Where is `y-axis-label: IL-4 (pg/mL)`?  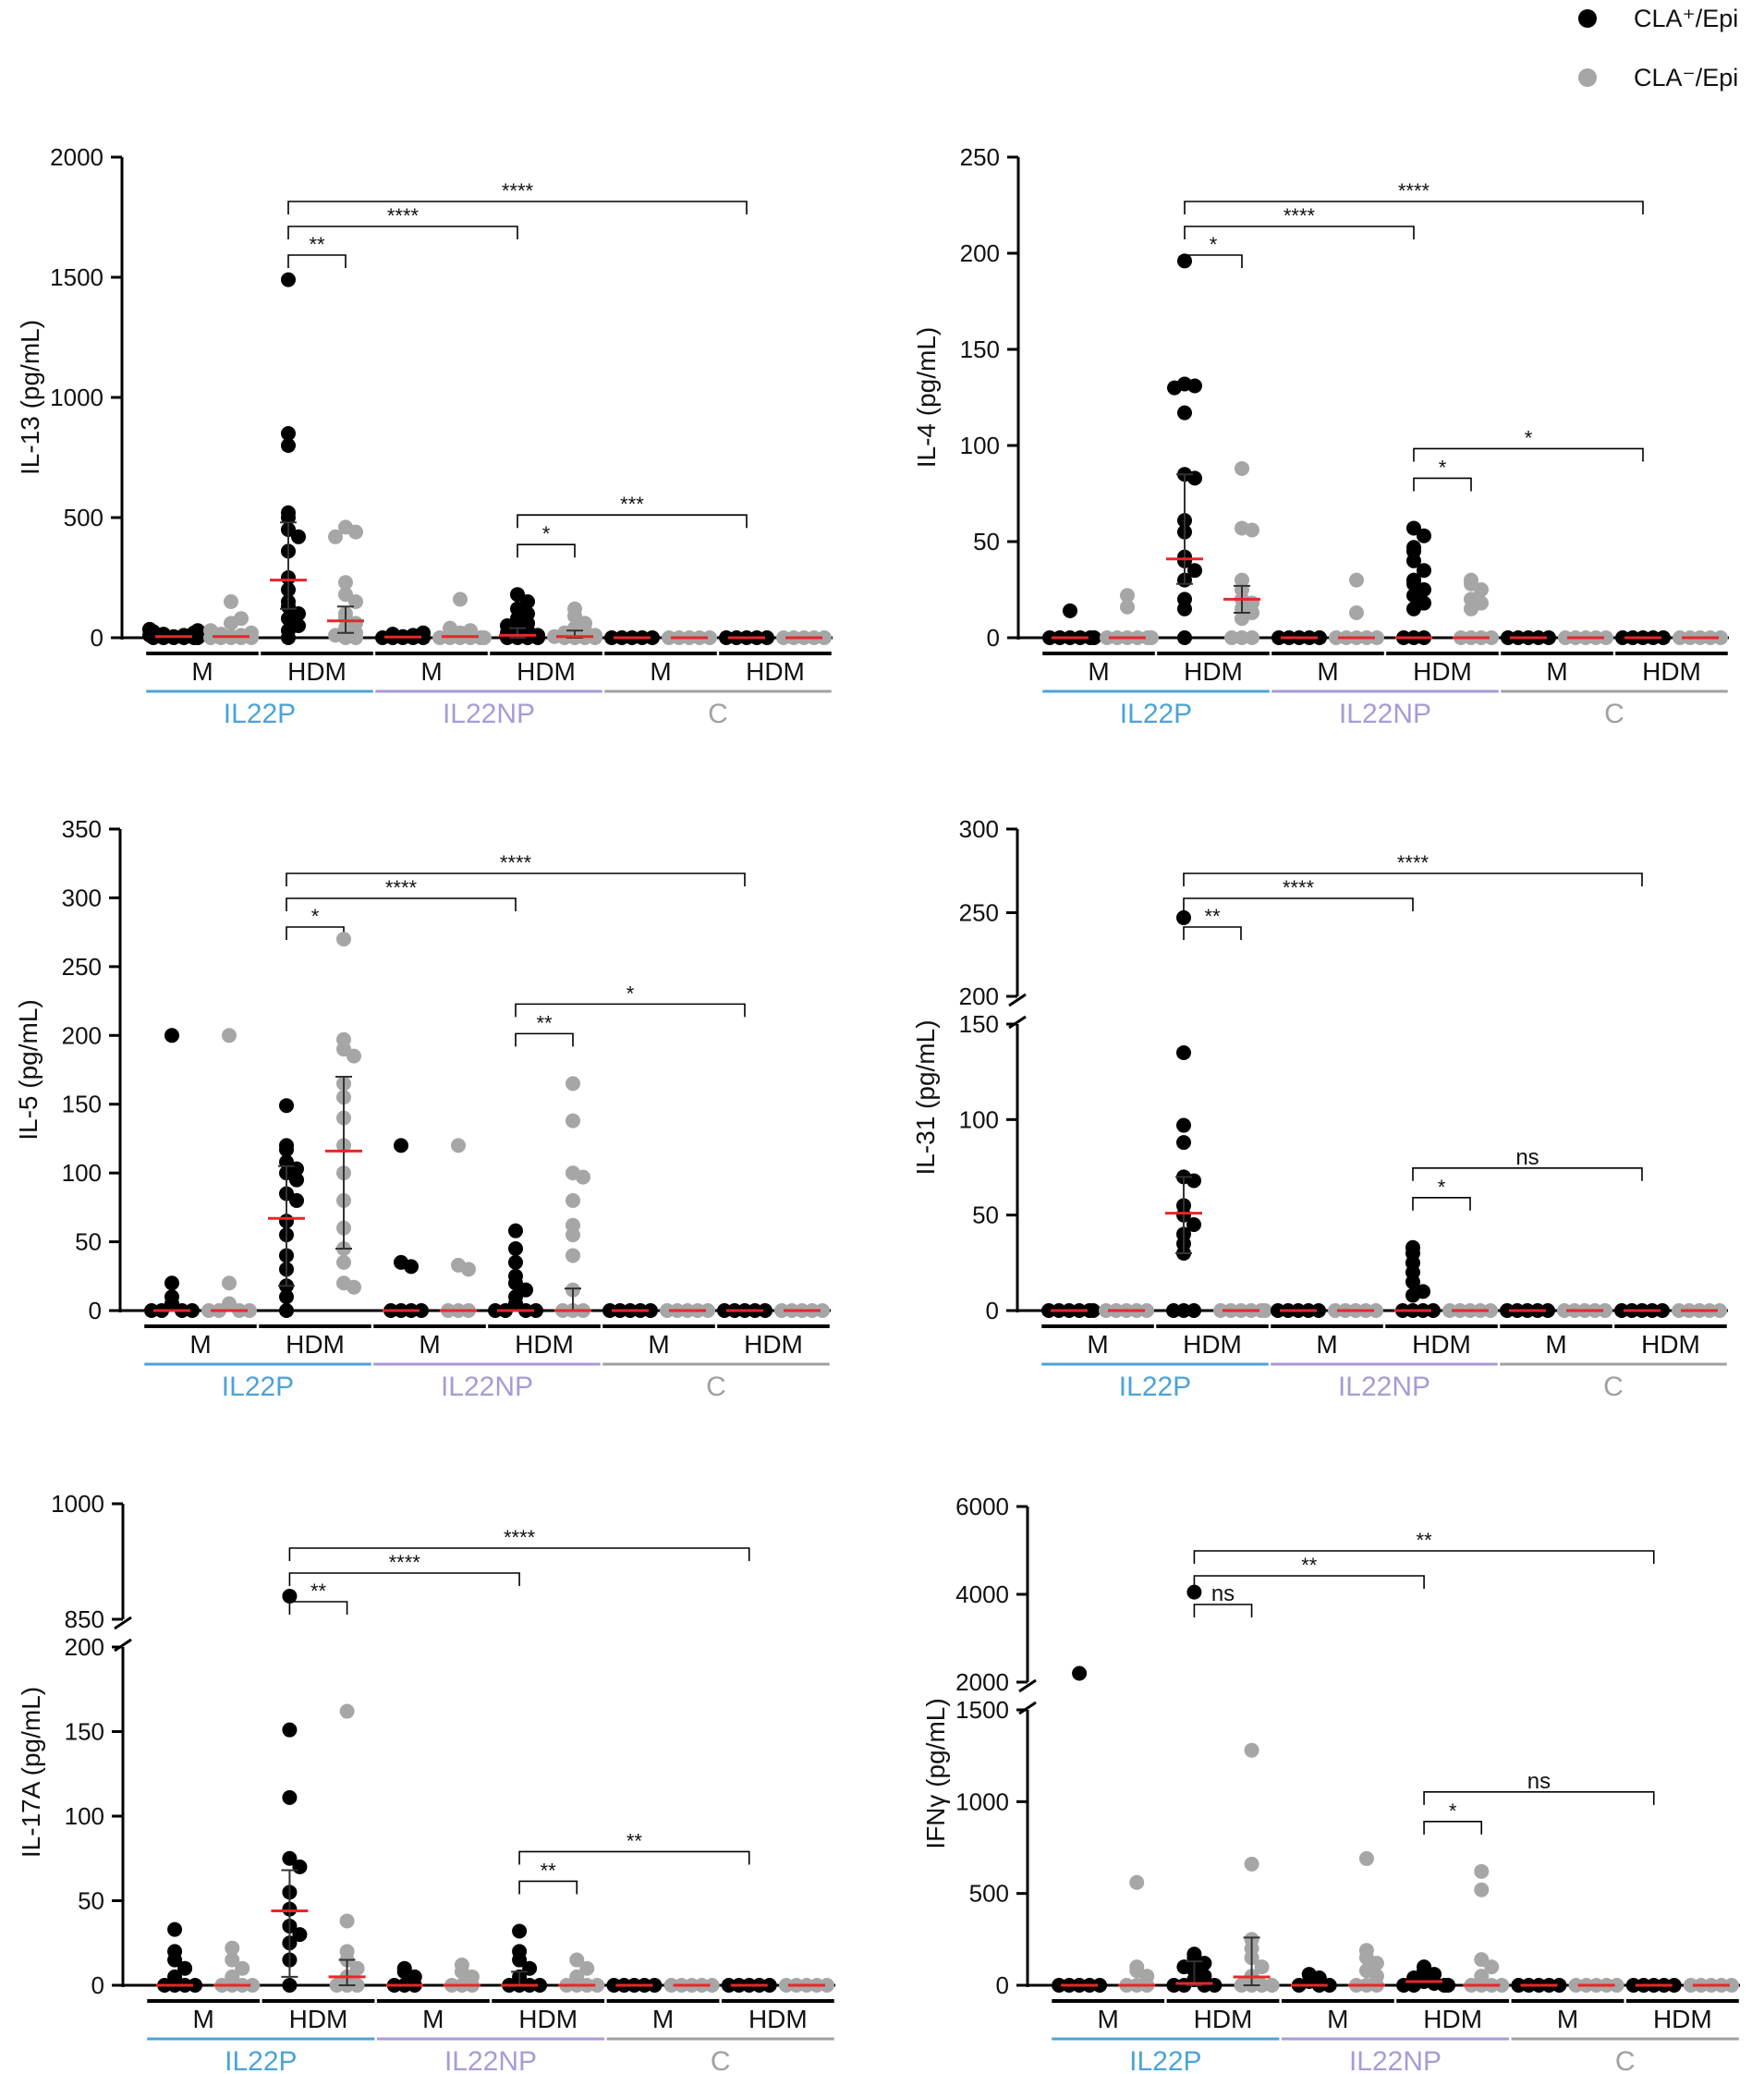
y-axis-label: IL-4 (pg/mL) is located at coordinates (926, 398).